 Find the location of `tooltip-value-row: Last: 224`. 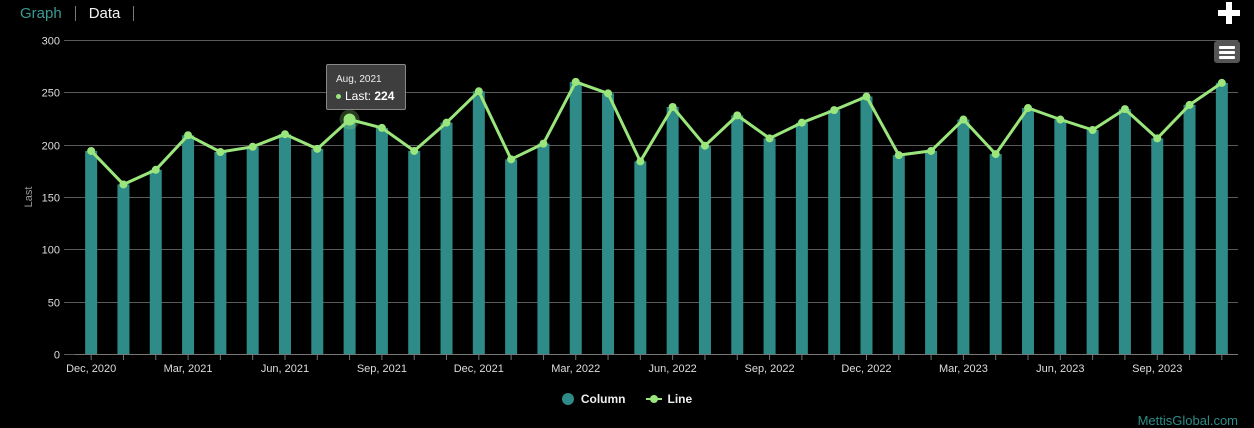

tooltip-value-row: Last: 224 is located at coordinates (365, 96).